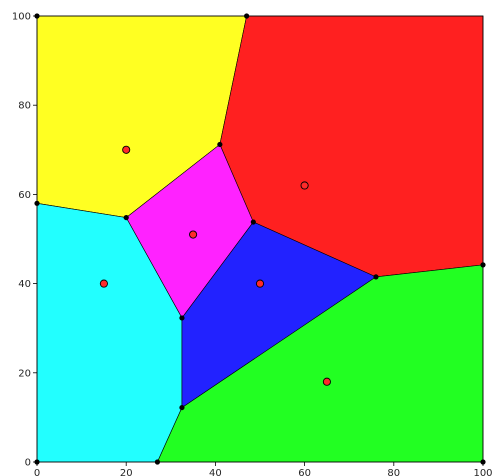  I want to click on y-tick-label: 60, so click(24, 195).